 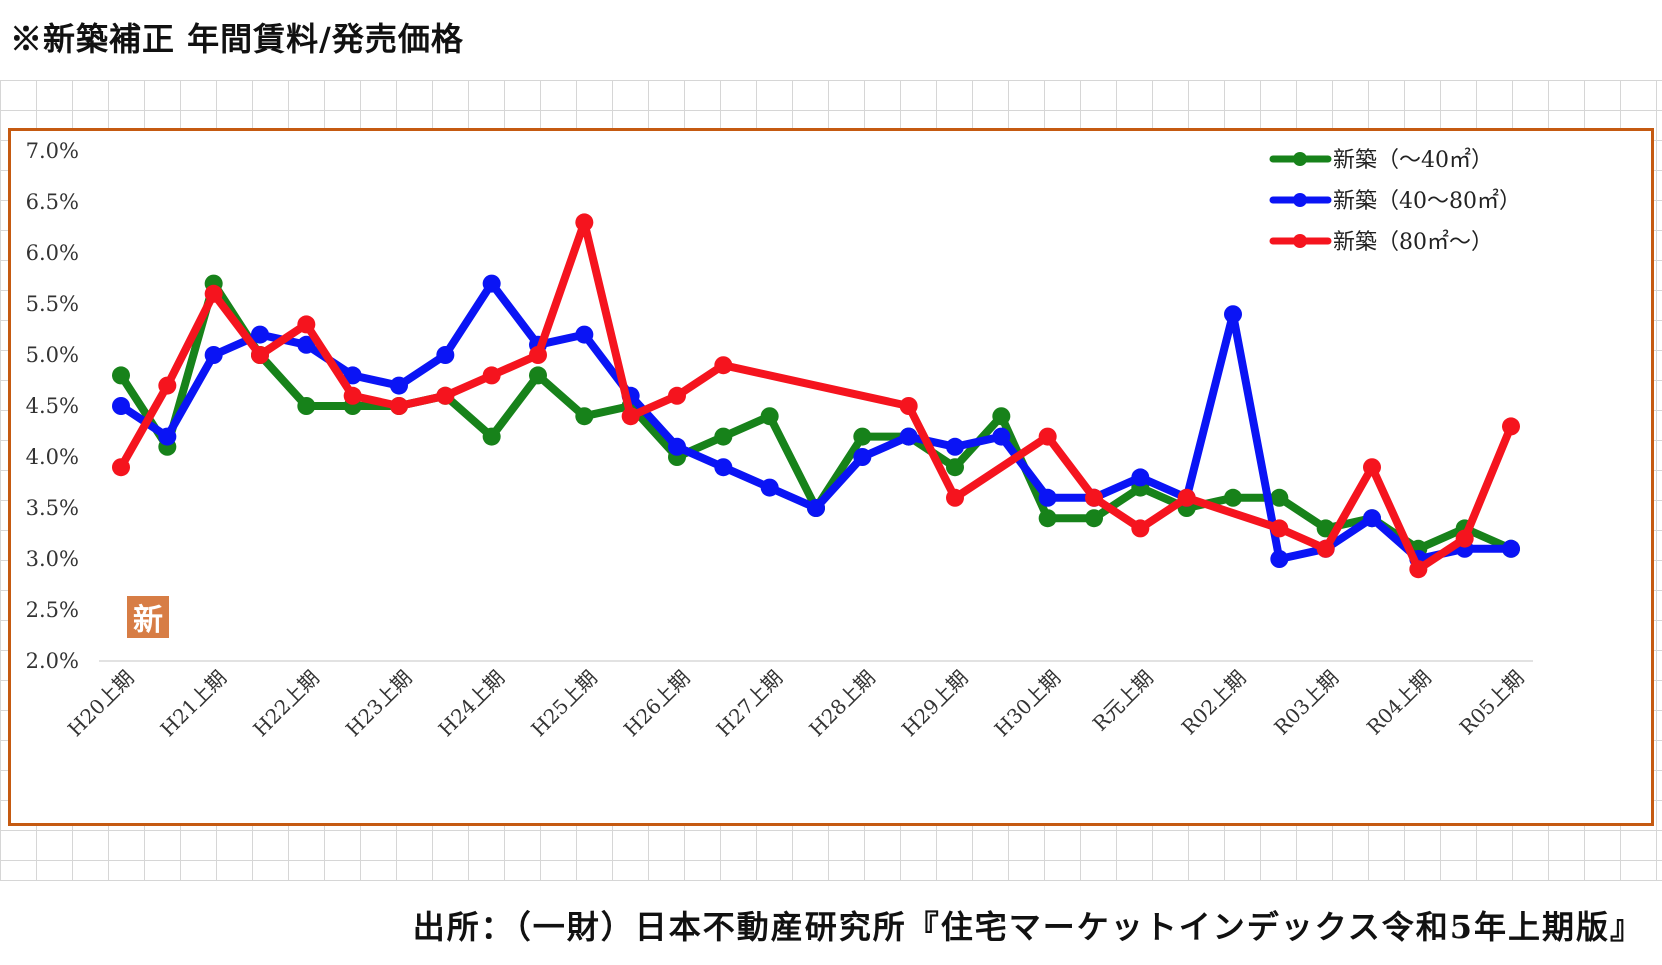 What do you see at coordinates (52, 253) in the screenshot?
I see `y-tick-label: 6.0%` at bounding box center [52, 253].